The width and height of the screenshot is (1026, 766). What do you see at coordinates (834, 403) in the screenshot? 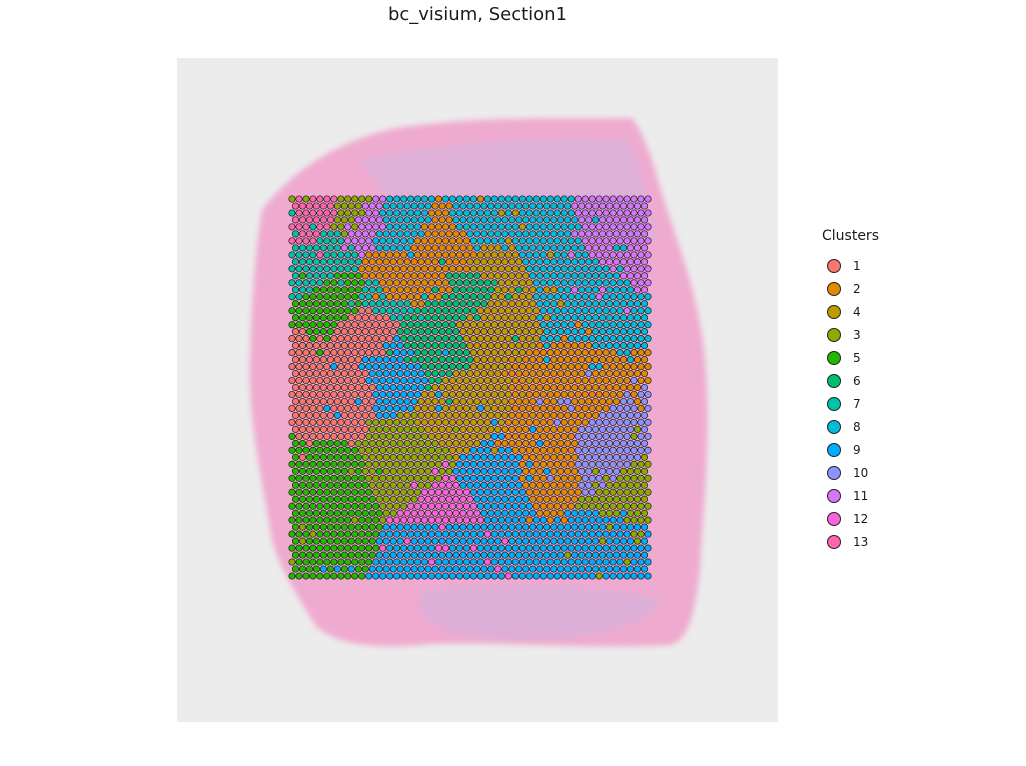
I see `legend-swatch` at bounding box center [834, 403].